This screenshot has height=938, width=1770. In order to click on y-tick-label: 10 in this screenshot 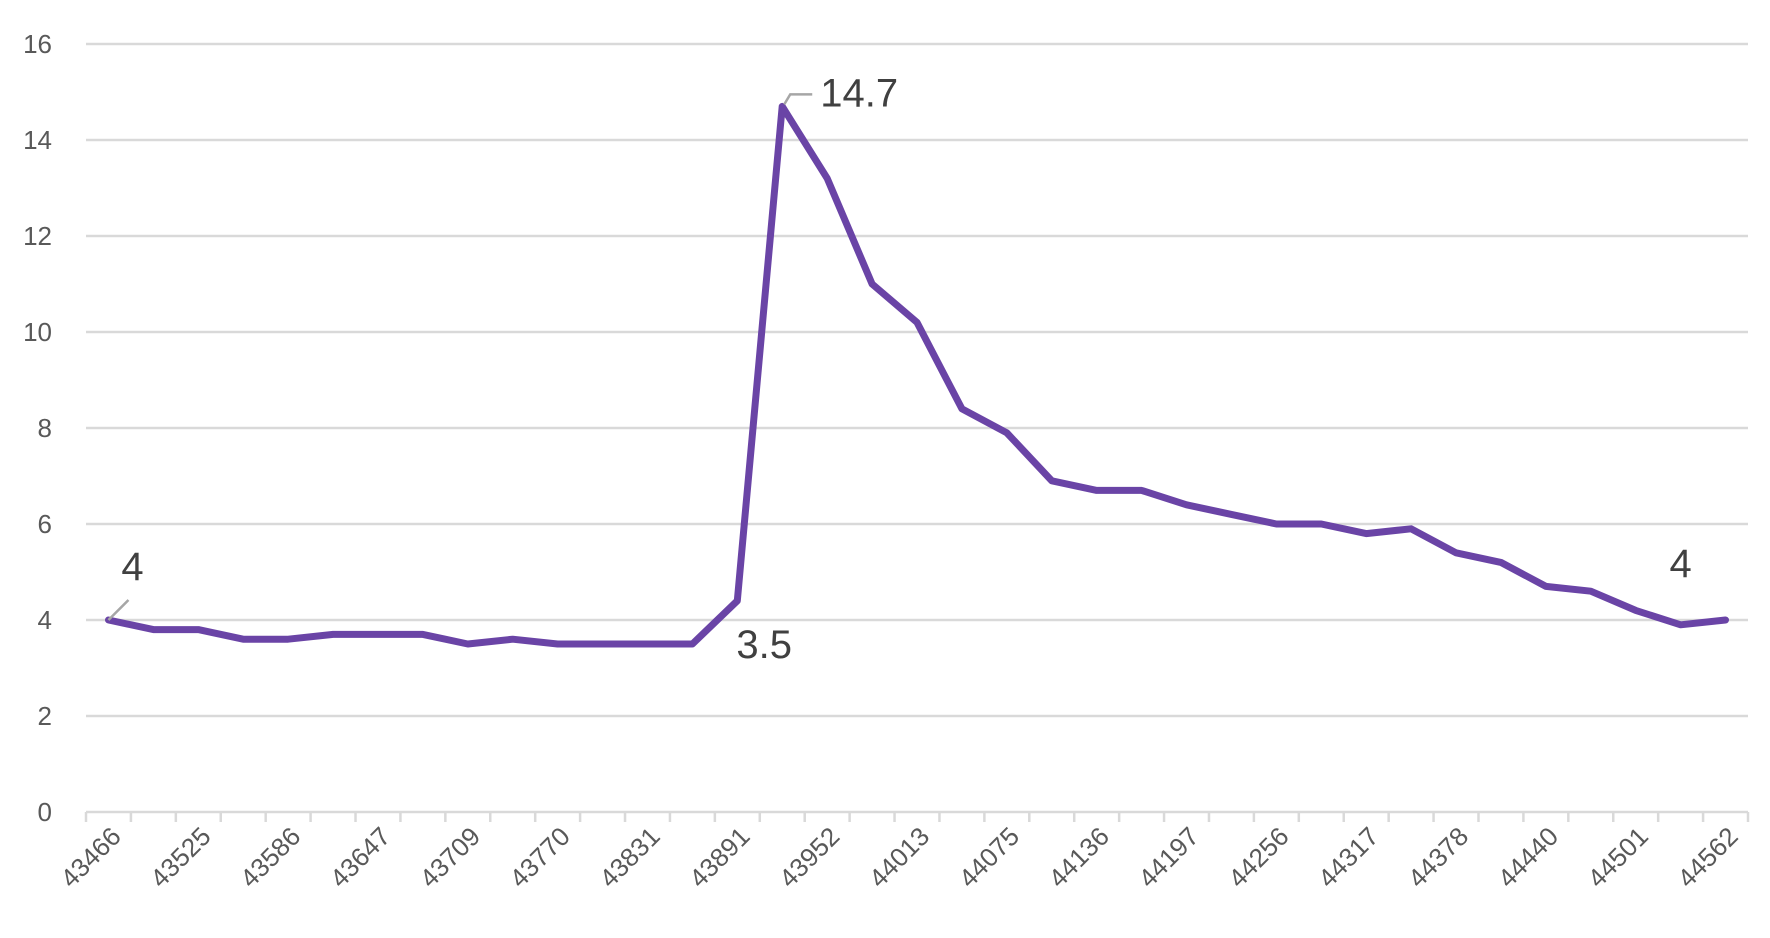, I will do `click(37, 332)`.